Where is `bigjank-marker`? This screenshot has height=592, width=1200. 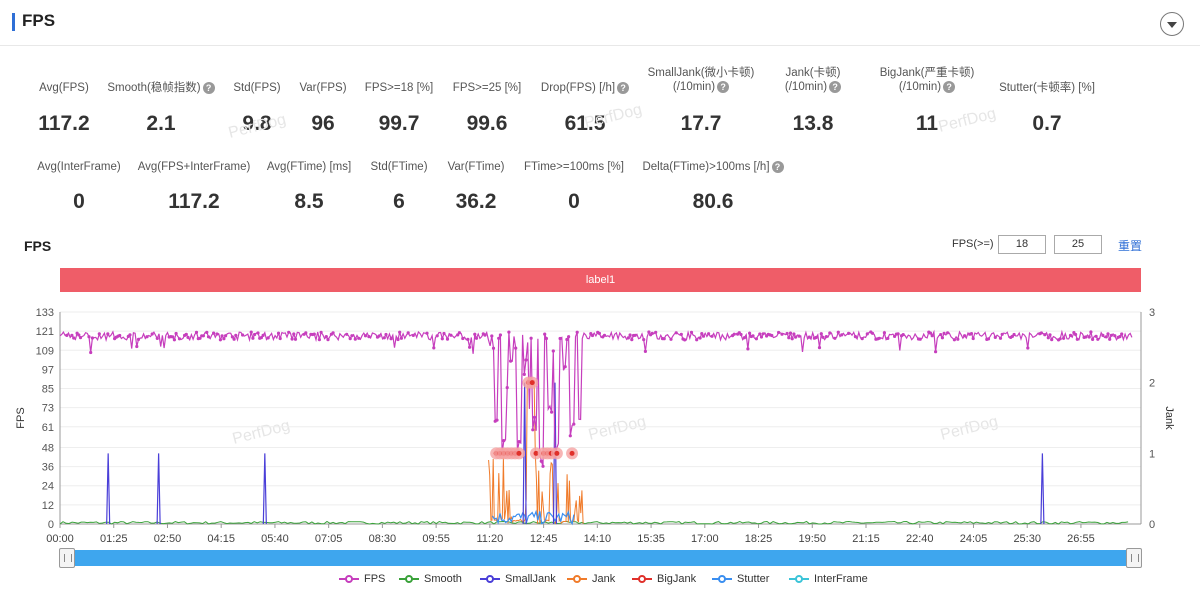 bigjank-marker is located at coordinates (572, 453).